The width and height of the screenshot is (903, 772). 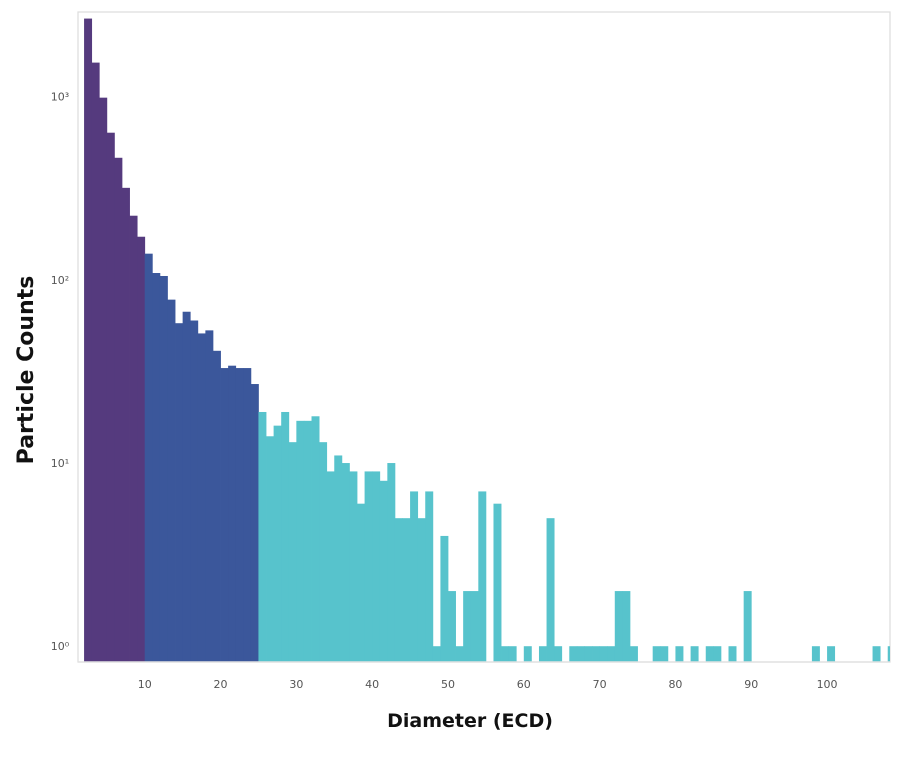 I want to click on y-tick-label: 10⁰, so click(x=60, y=646).